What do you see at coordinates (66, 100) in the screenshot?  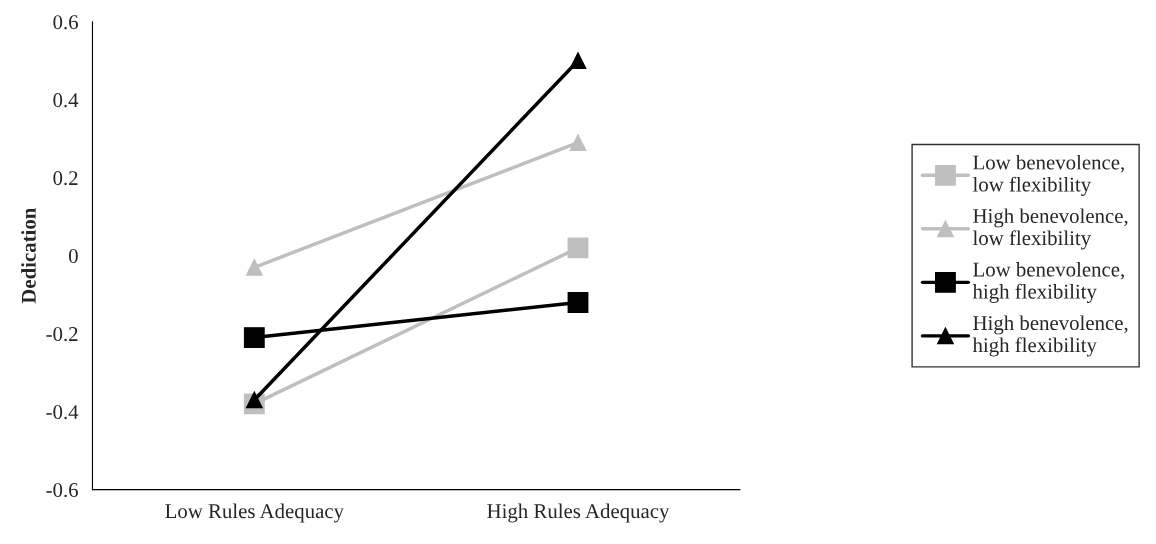 I see `y-tick-label: 0.4` at bounding box center [66, 100].